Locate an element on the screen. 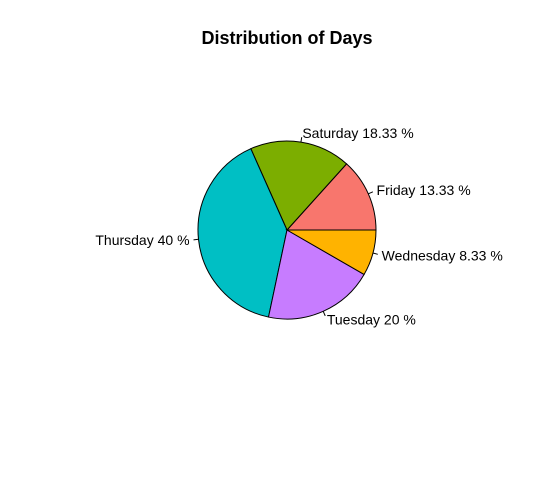  pie-slice-tuesday is located at coordinates (316, 274).